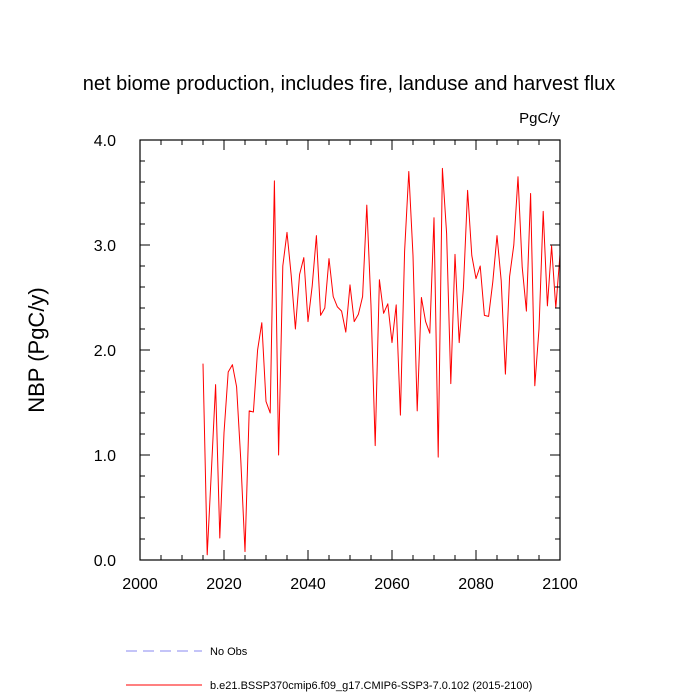  What do you see at coordinates (539, 118) in the screenshot?
I see `units-label: PgC/y` at bounding box center [539, 118].